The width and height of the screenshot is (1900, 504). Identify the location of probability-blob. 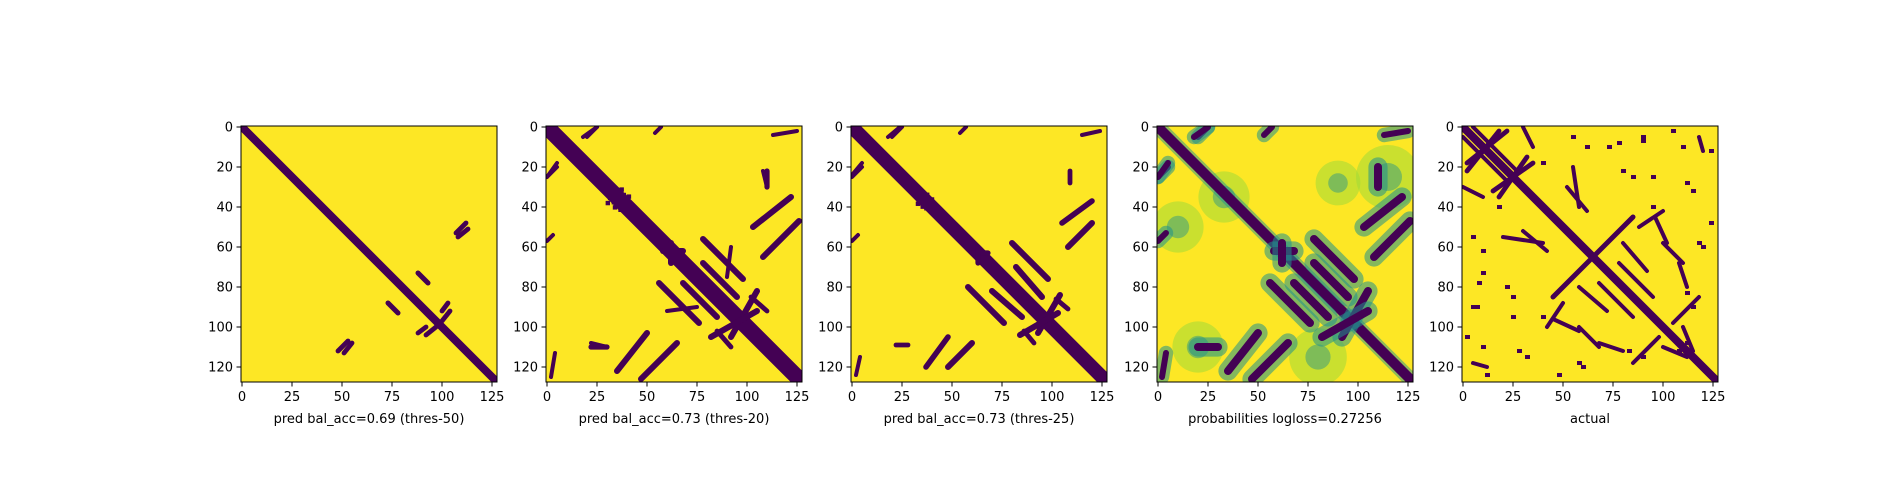
(1338, 183).